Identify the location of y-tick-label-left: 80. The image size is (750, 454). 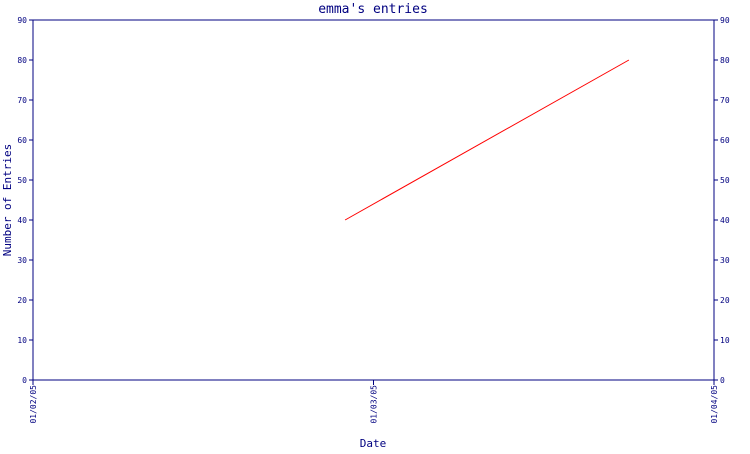
(22, 60).